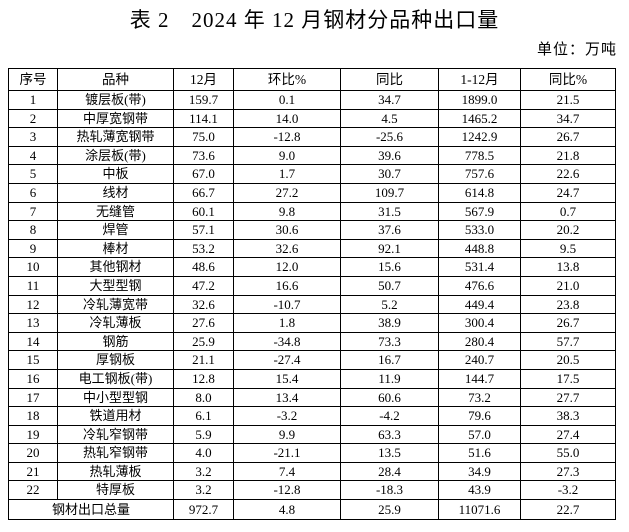 Image resolution: width=629 pixels, height=532 pixels. Describe the element at coordinates (115, 416) in the screenshot. I see `cell-variety: 铁道用材` at that location.